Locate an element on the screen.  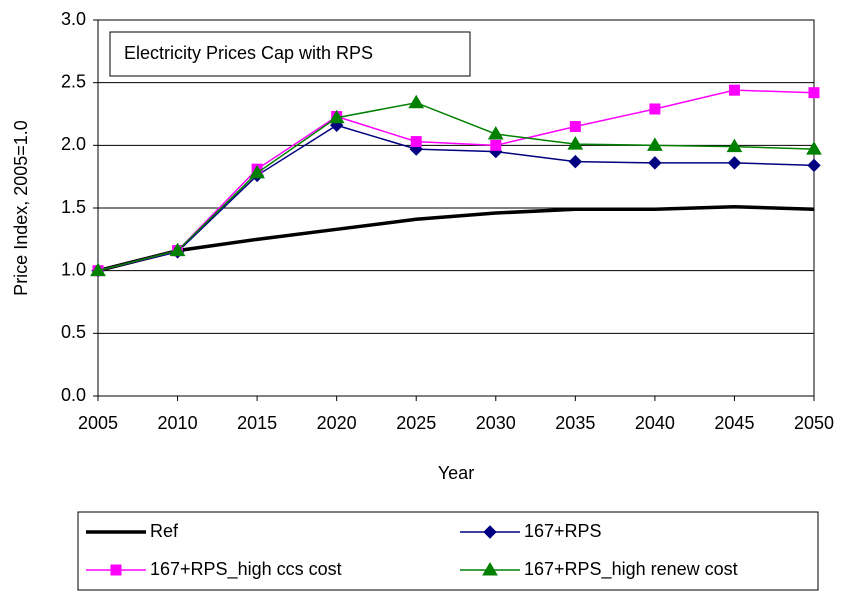
legend-label: 167+RPS_high ccs cost is located at coordinates (246, 569).